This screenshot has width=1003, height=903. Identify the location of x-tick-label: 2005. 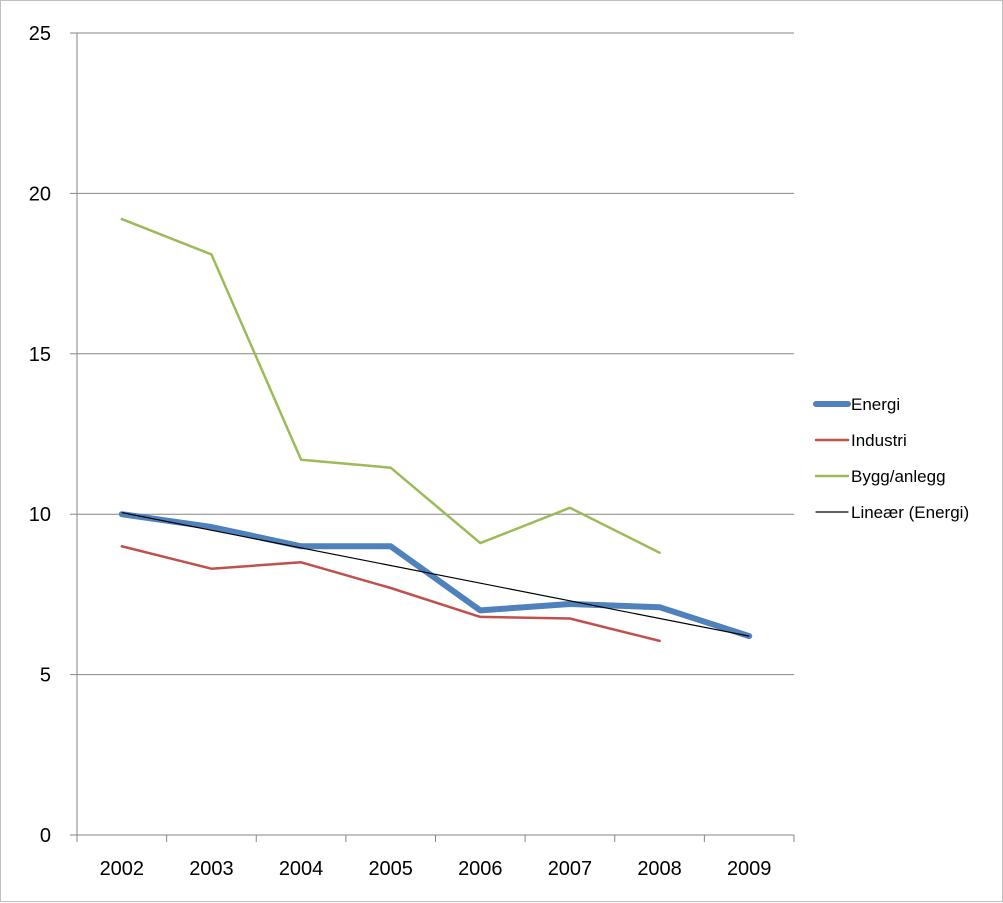
(390, 869).